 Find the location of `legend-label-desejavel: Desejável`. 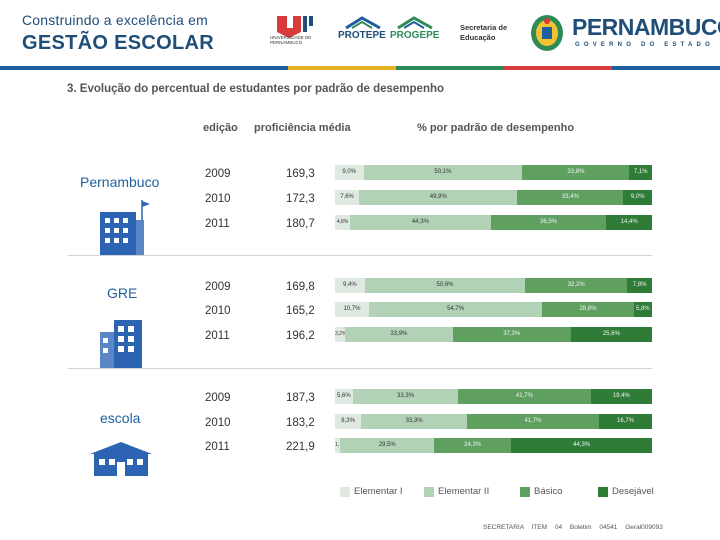

legend-label-desejavel: Desejável is located at coordinates (633, 491).